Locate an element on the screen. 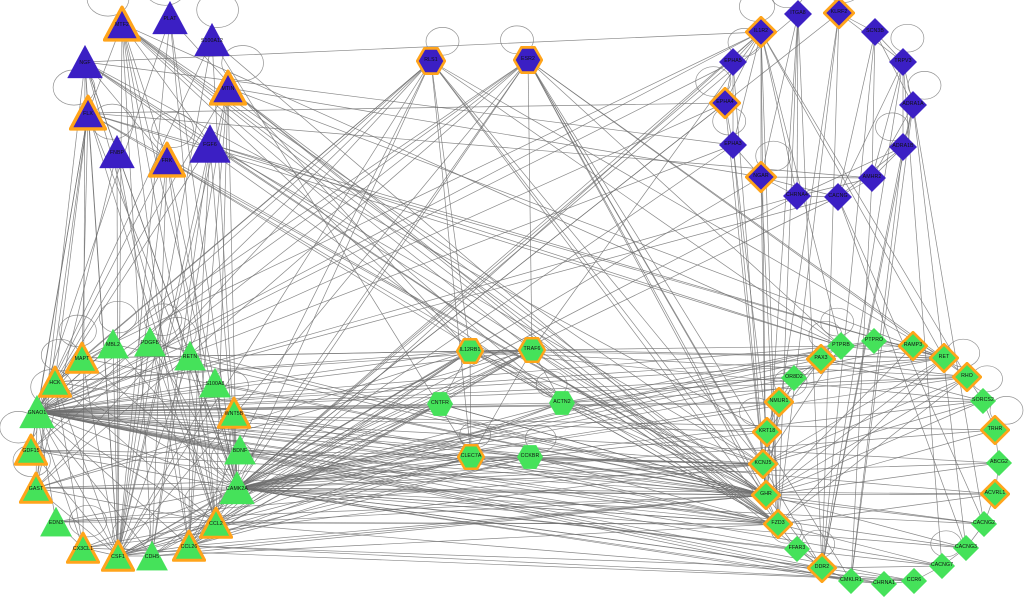 This screenshot has width=1027, height=600. graph-node-camk2a: CAMK2A is located at coordinates (237, 488).